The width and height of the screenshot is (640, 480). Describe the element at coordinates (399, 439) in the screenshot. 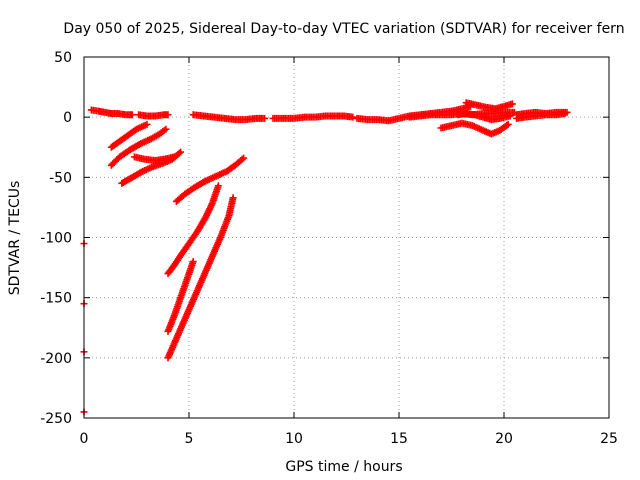

I see `x-tick-label: 15` at that location.